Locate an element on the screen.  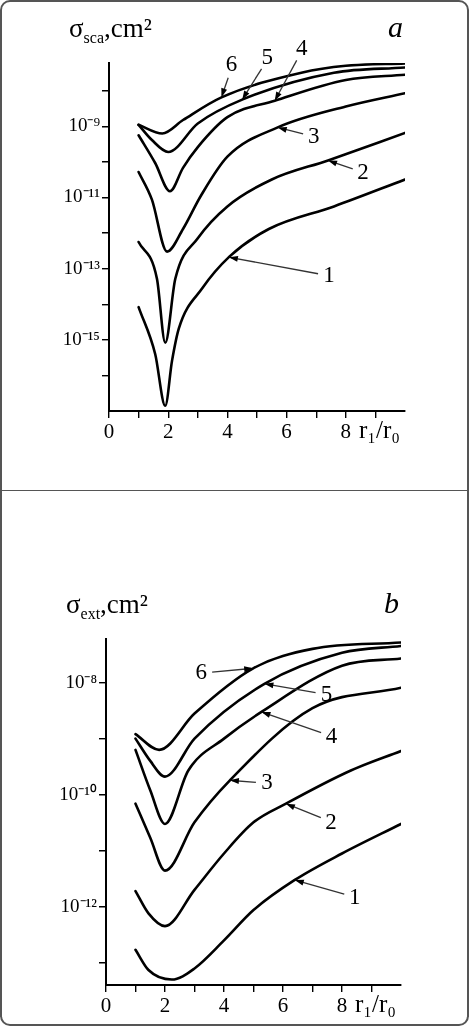
y-tick-label: 10⁻¹² is located at coordinates (79, 905).